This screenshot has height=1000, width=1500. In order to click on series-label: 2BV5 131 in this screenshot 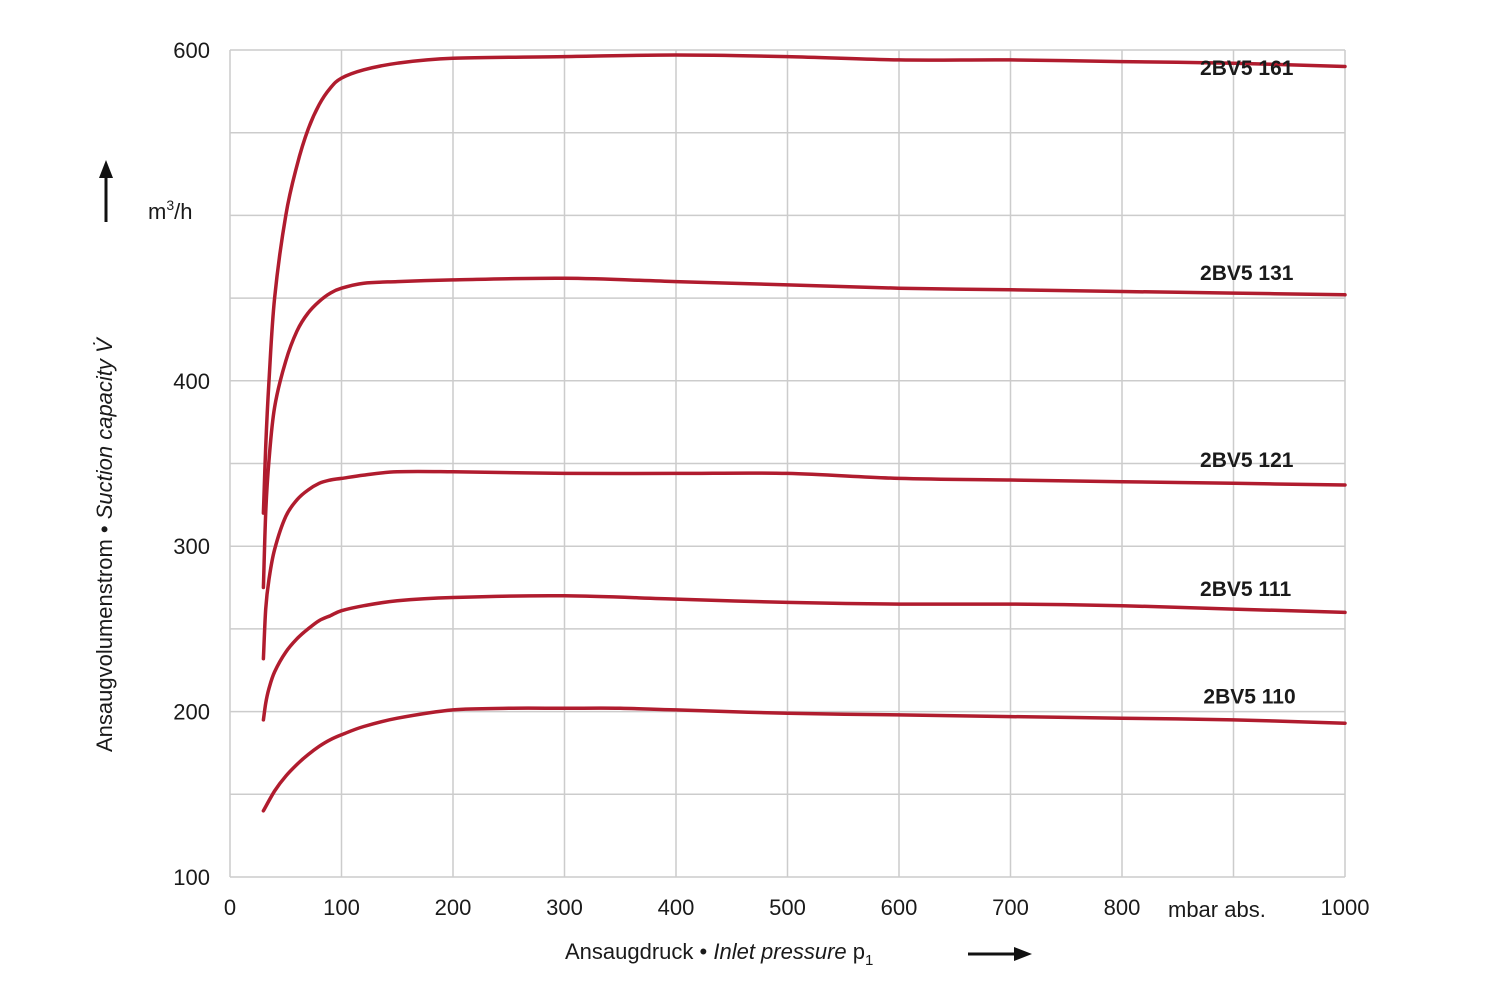, I will do `click(1247, 273)`.